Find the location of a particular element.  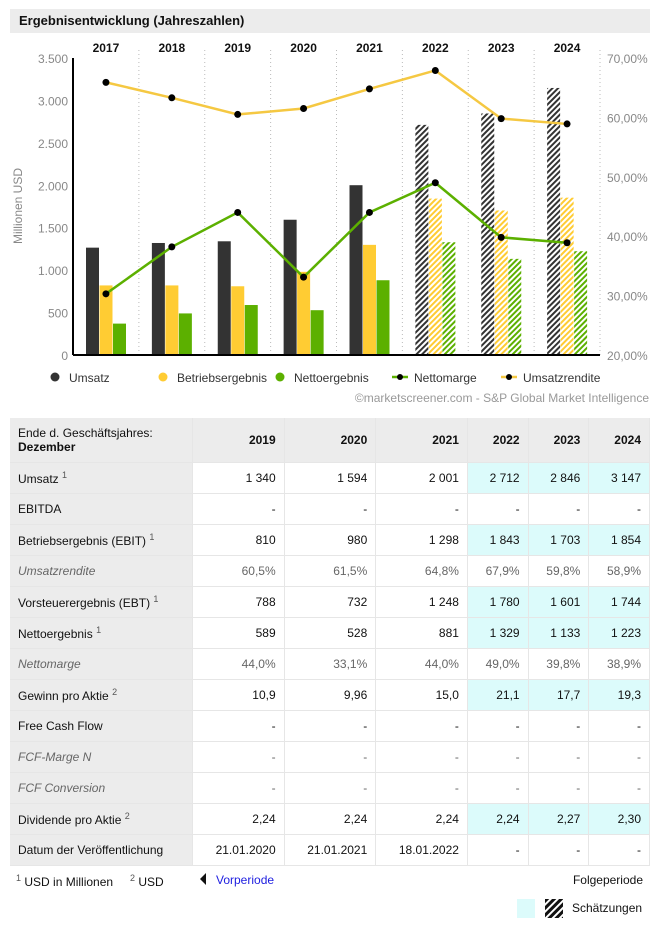

table-cell: 38,9% is located at coordinates (619, 664).